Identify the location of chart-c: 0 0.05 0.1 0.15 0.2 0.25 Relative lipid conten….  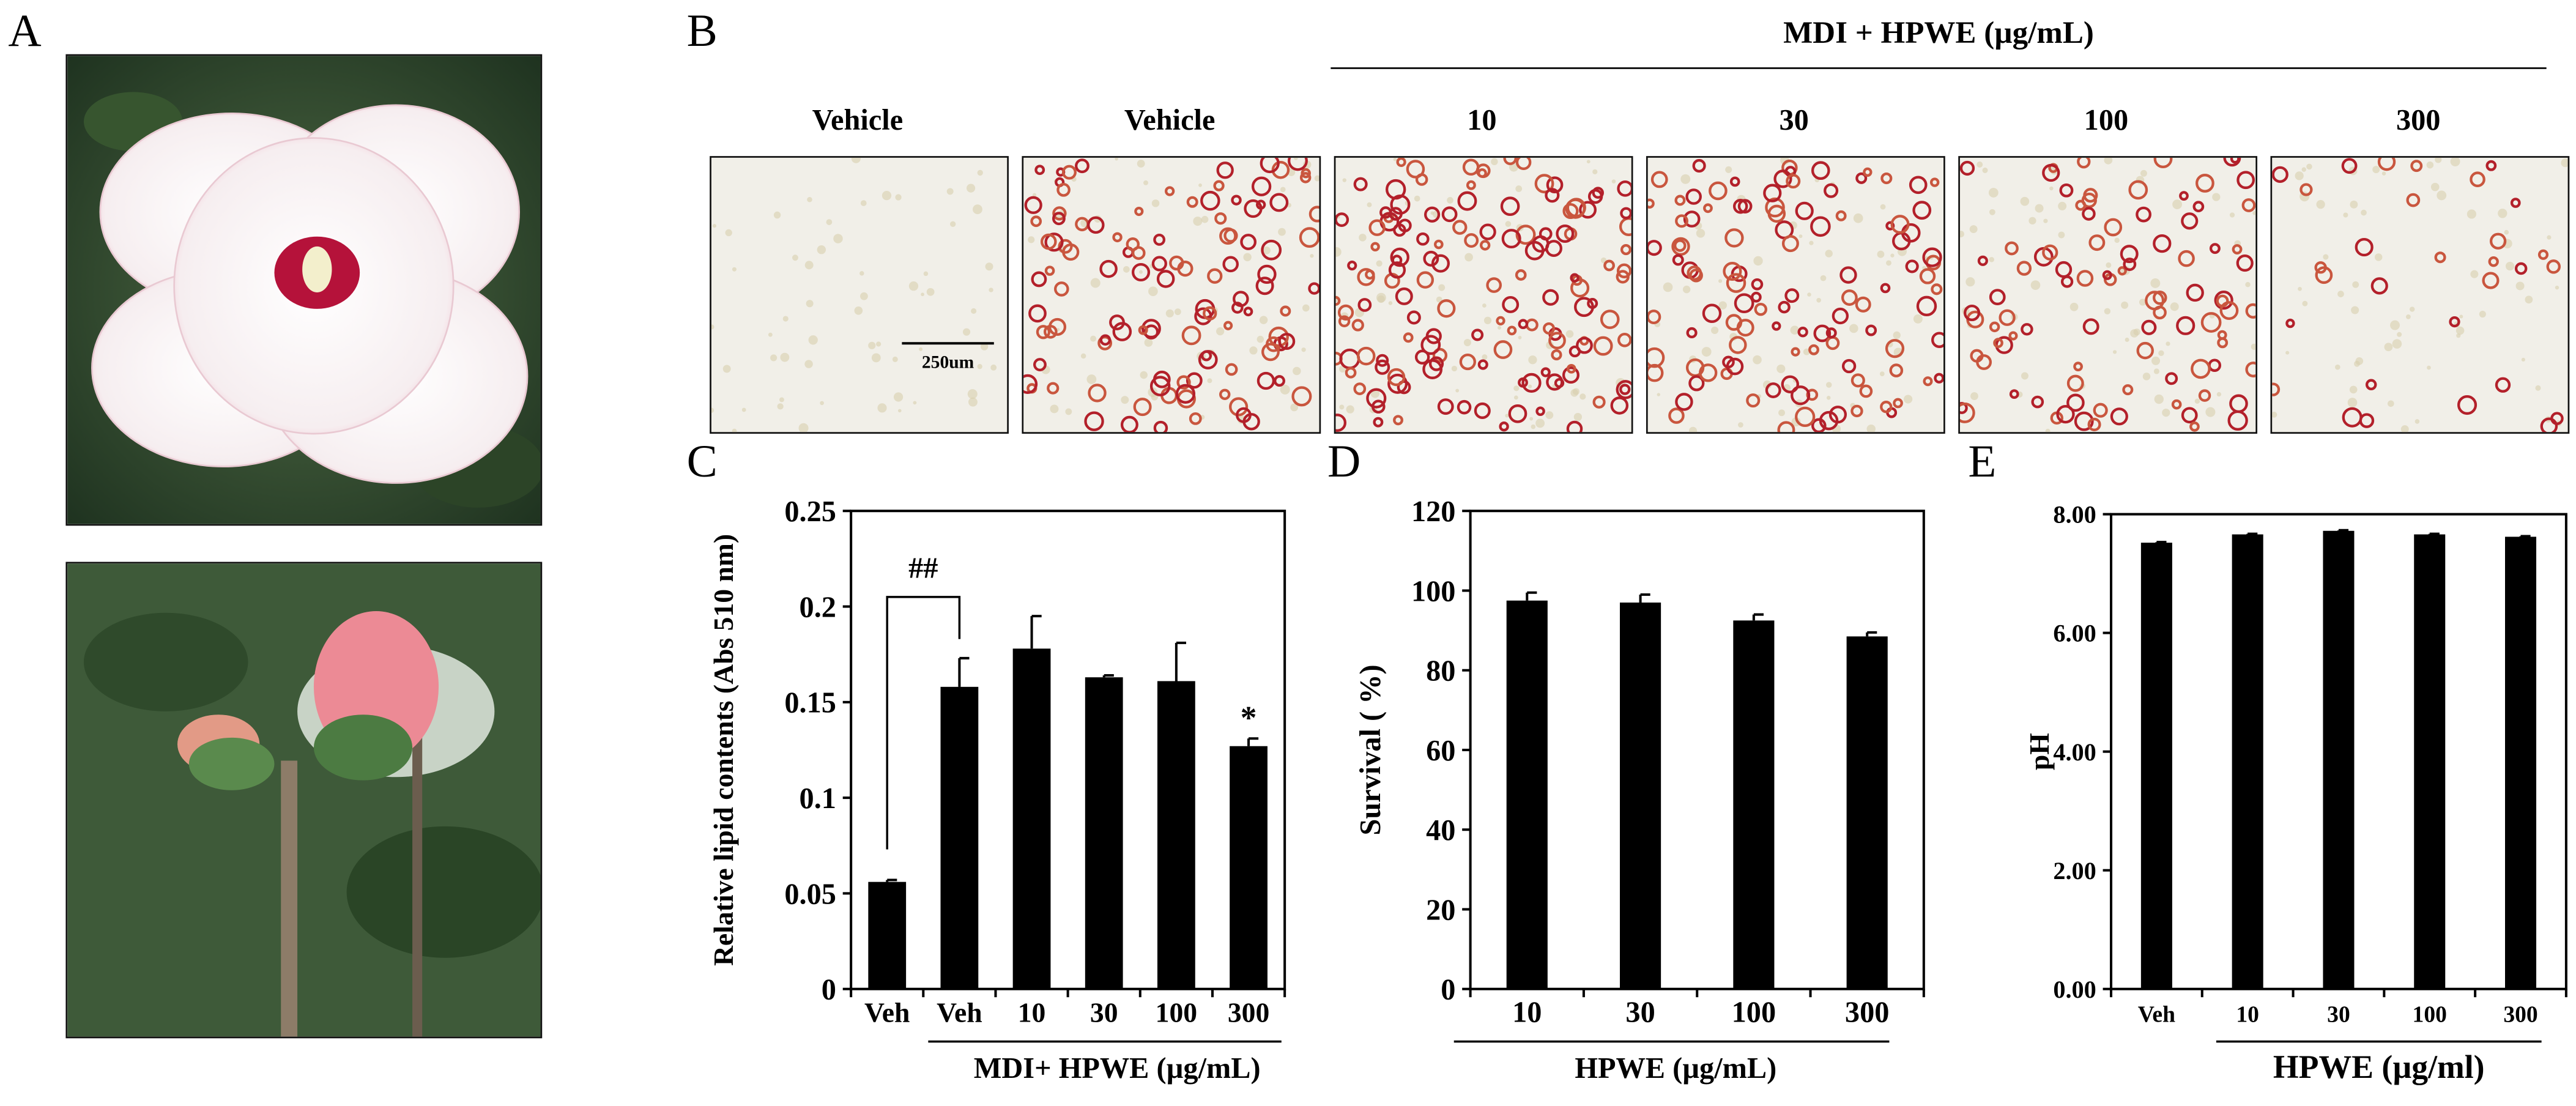
(997, 790).